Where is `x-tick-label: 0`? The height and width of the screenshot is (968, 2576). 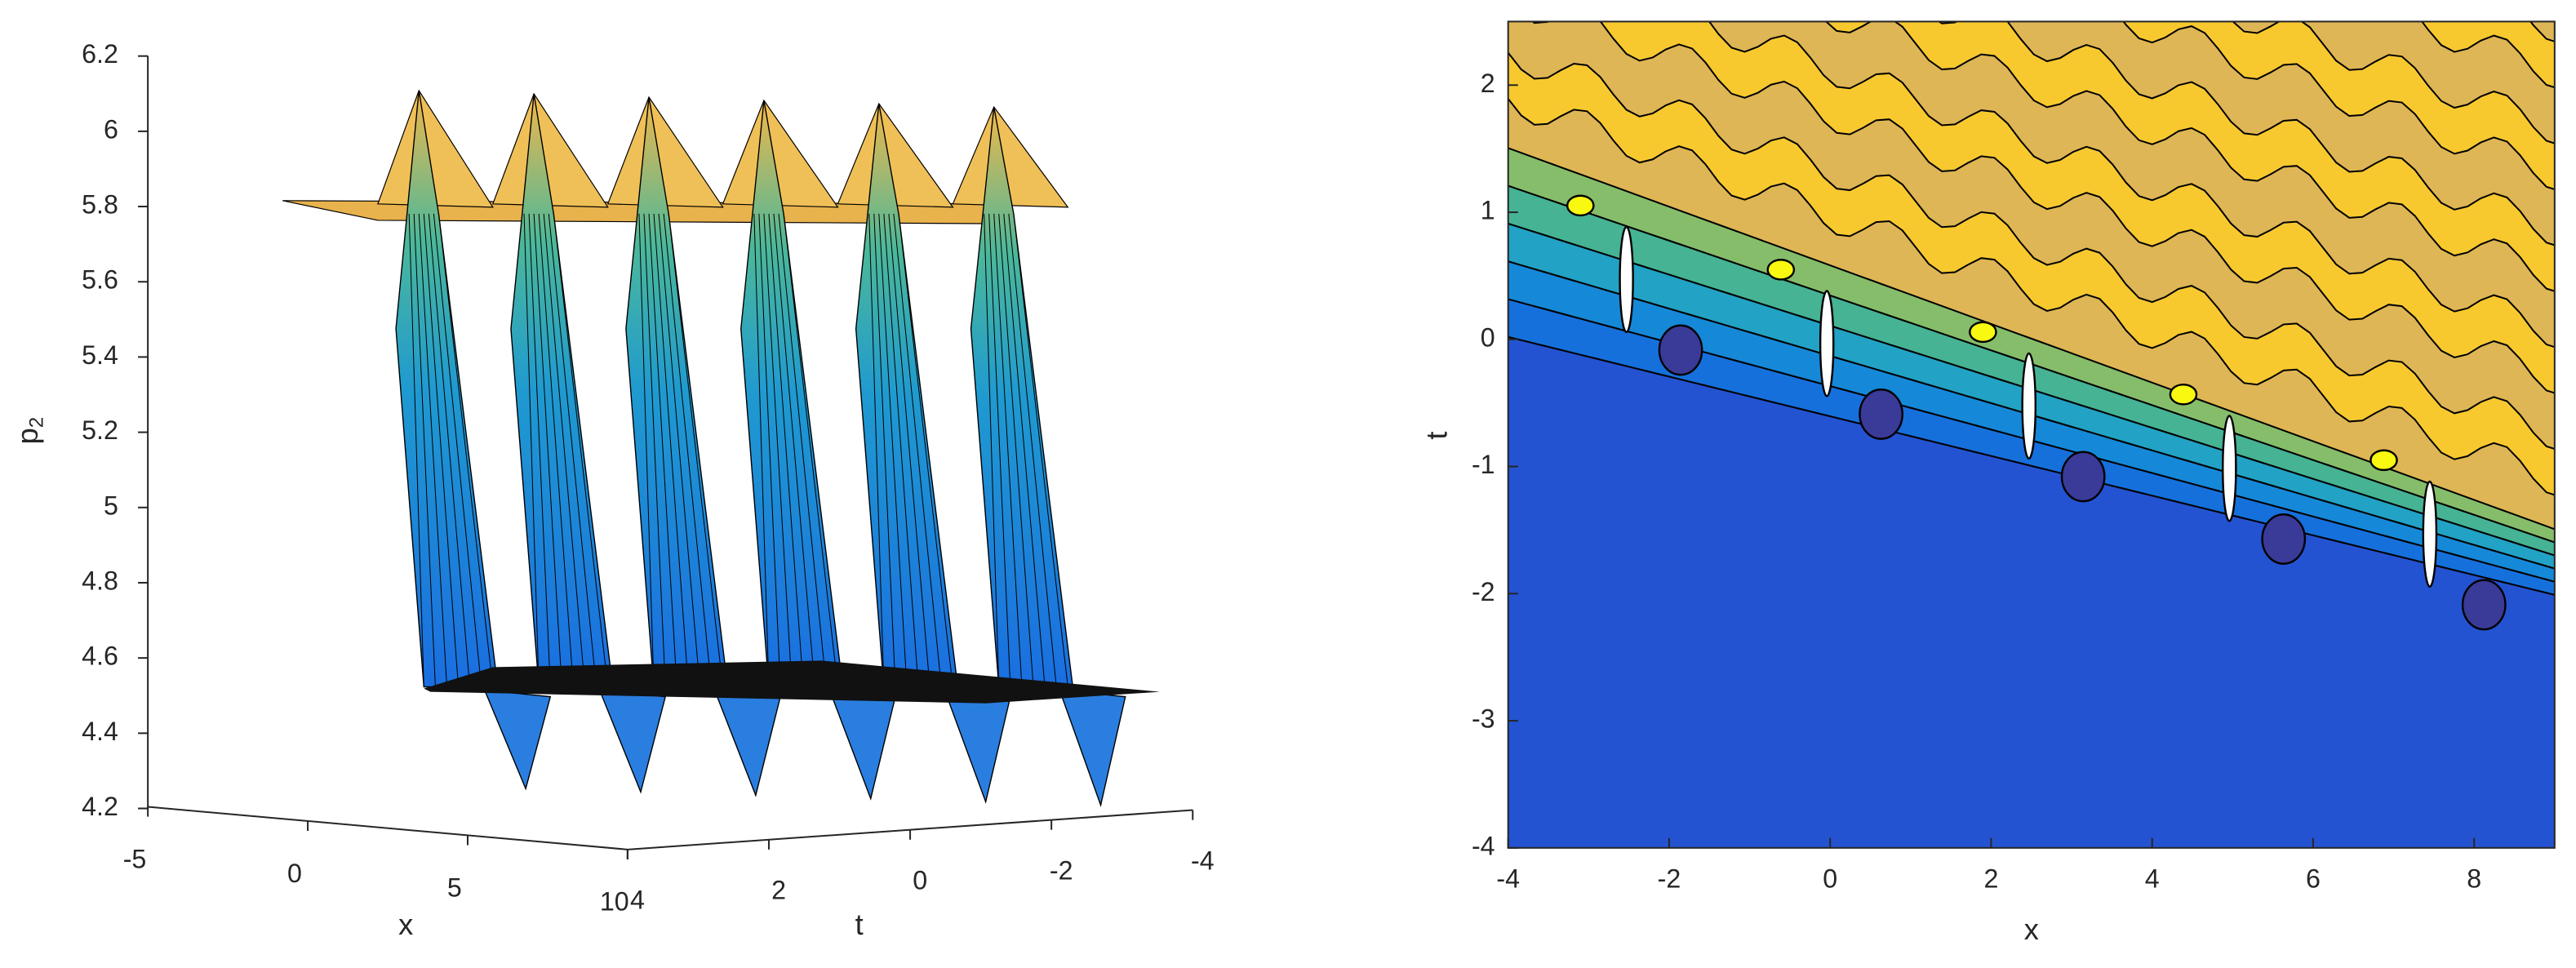 x-tick-label: 0 is located at coordinates (294, 874).